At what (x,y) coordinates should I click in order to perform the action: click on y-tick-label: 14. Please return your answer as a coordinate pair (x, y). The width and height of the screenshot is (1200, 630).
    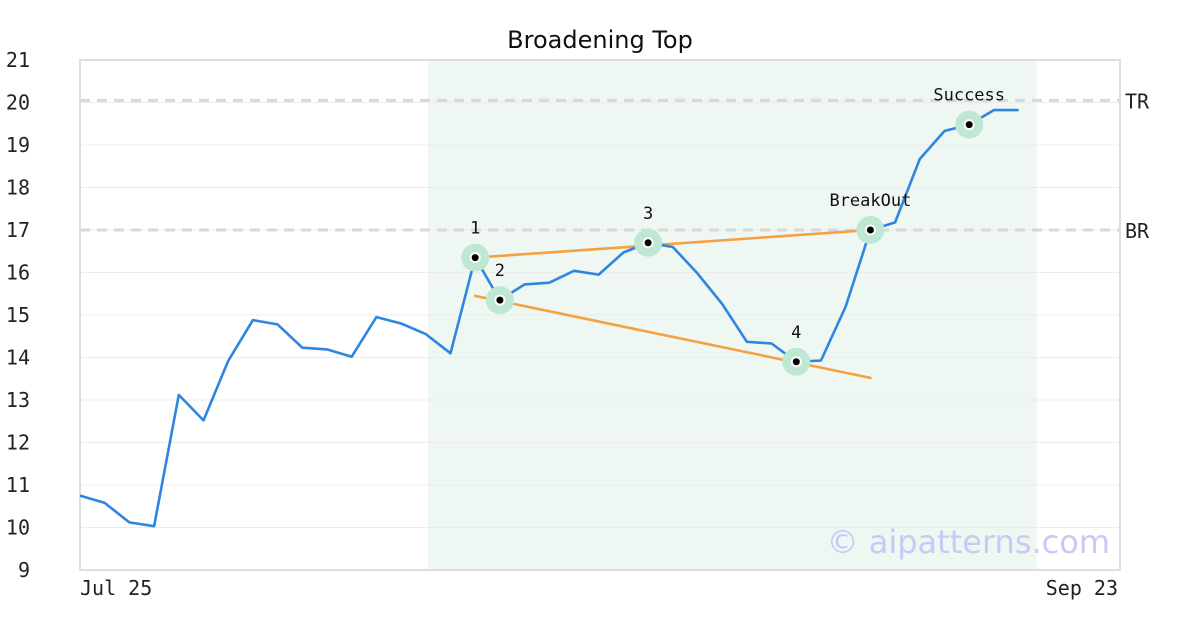
    Looking at the image, I should click on (18, 358).